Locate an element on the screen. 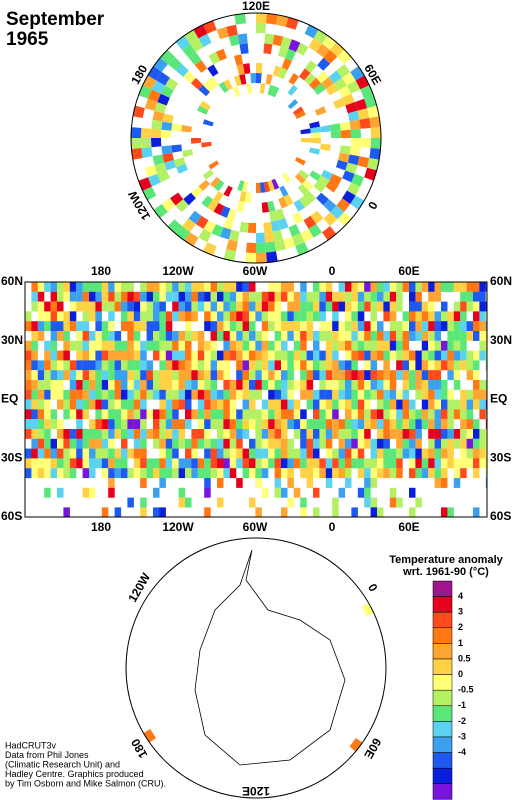 The image size is (512, 800). lon-label: 0 is located at coordinates (332, 527).